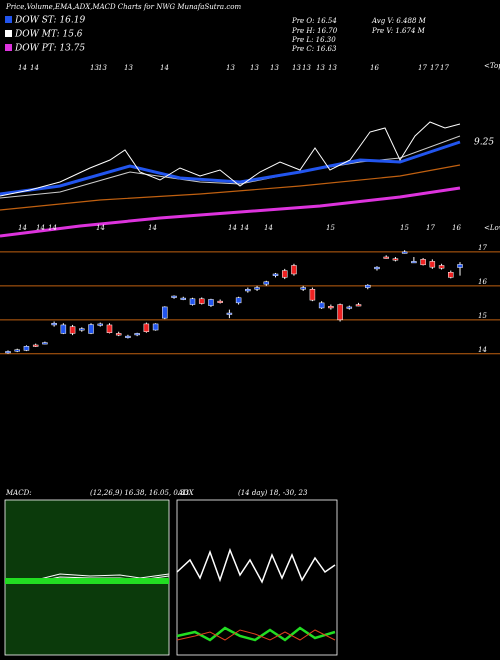  I want to click on price-line, so click(230, 159).